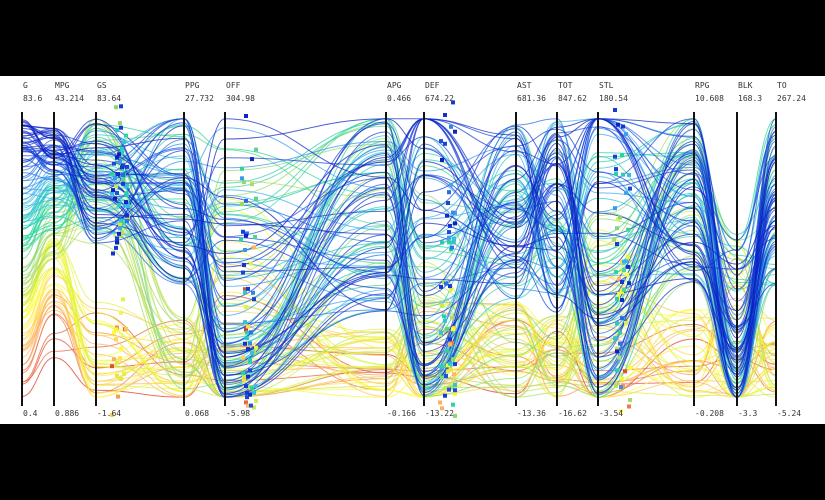 Image resolution: width=825 pixels, height=500 pixels. What do you see at coordinates (791, 98) in the screenshot?
I see `axis-max-label: 267.24` at bounding box center [791, 98].